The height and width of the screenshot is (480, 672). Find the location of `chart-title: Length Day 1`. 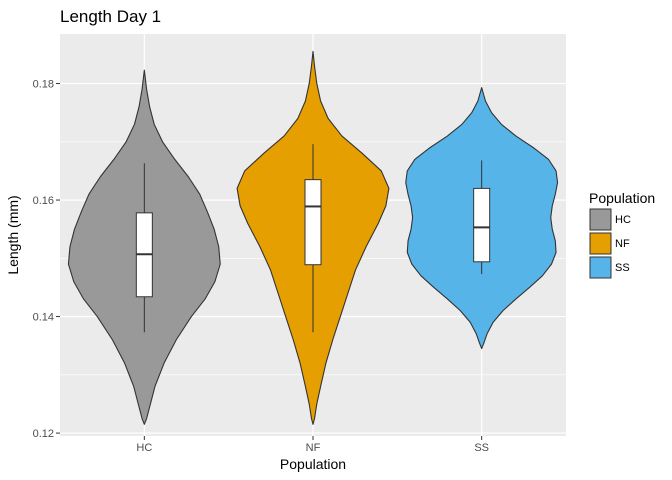

chart-title: Length Day 1 is located at coordinates (110, 16).